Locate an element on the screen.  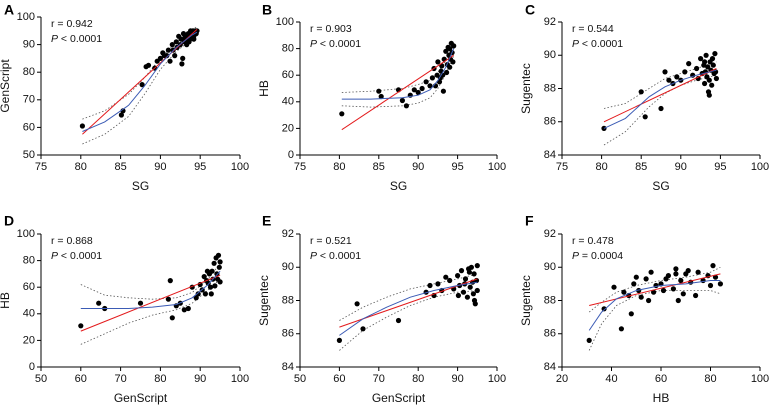
panel-letter: A is located at coordinates (9, 10).